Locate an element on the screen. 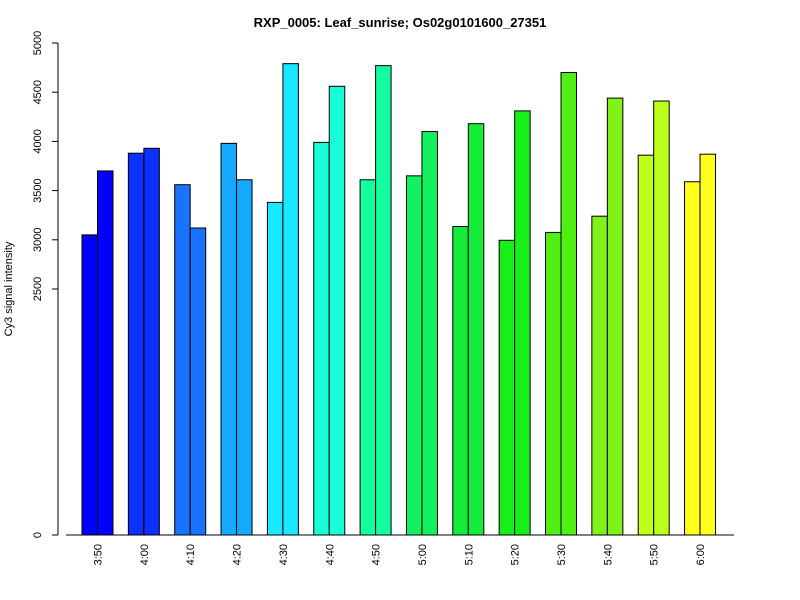 Image resolution: width=800 pixels, height=600 pixels. x-tick-label: 4:00 is located at coordinates (145, 554).